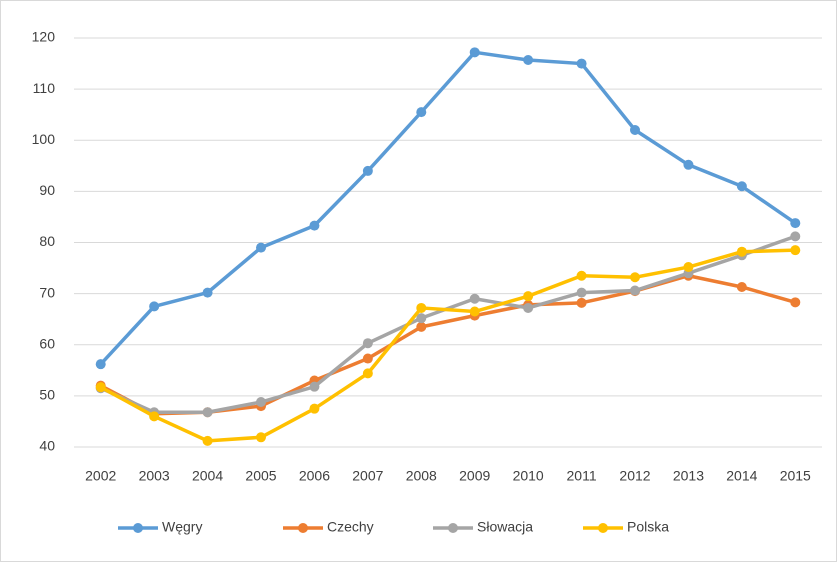 The height and width of the screenshot is (562, 837). Describe the element at coordinates (367, 476) in the screenshot. I see `x-tick-label: 2007` at that location.